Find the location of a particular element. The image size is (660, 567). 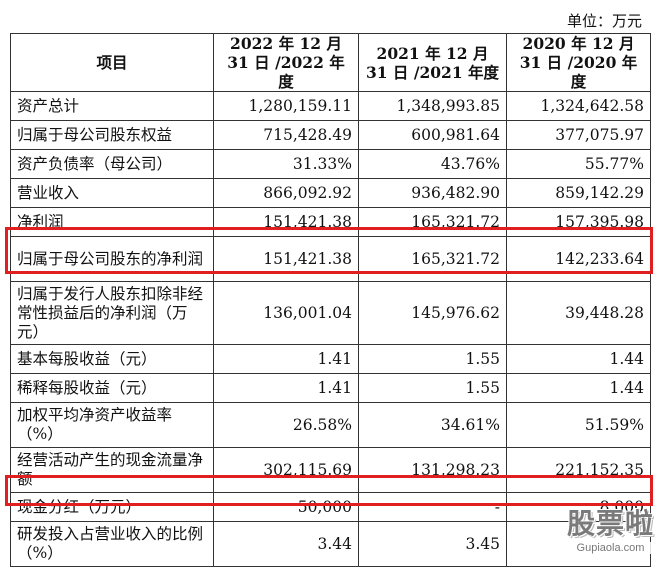

cell-2022: 136,001.04 is located at coordinates (286, 313).